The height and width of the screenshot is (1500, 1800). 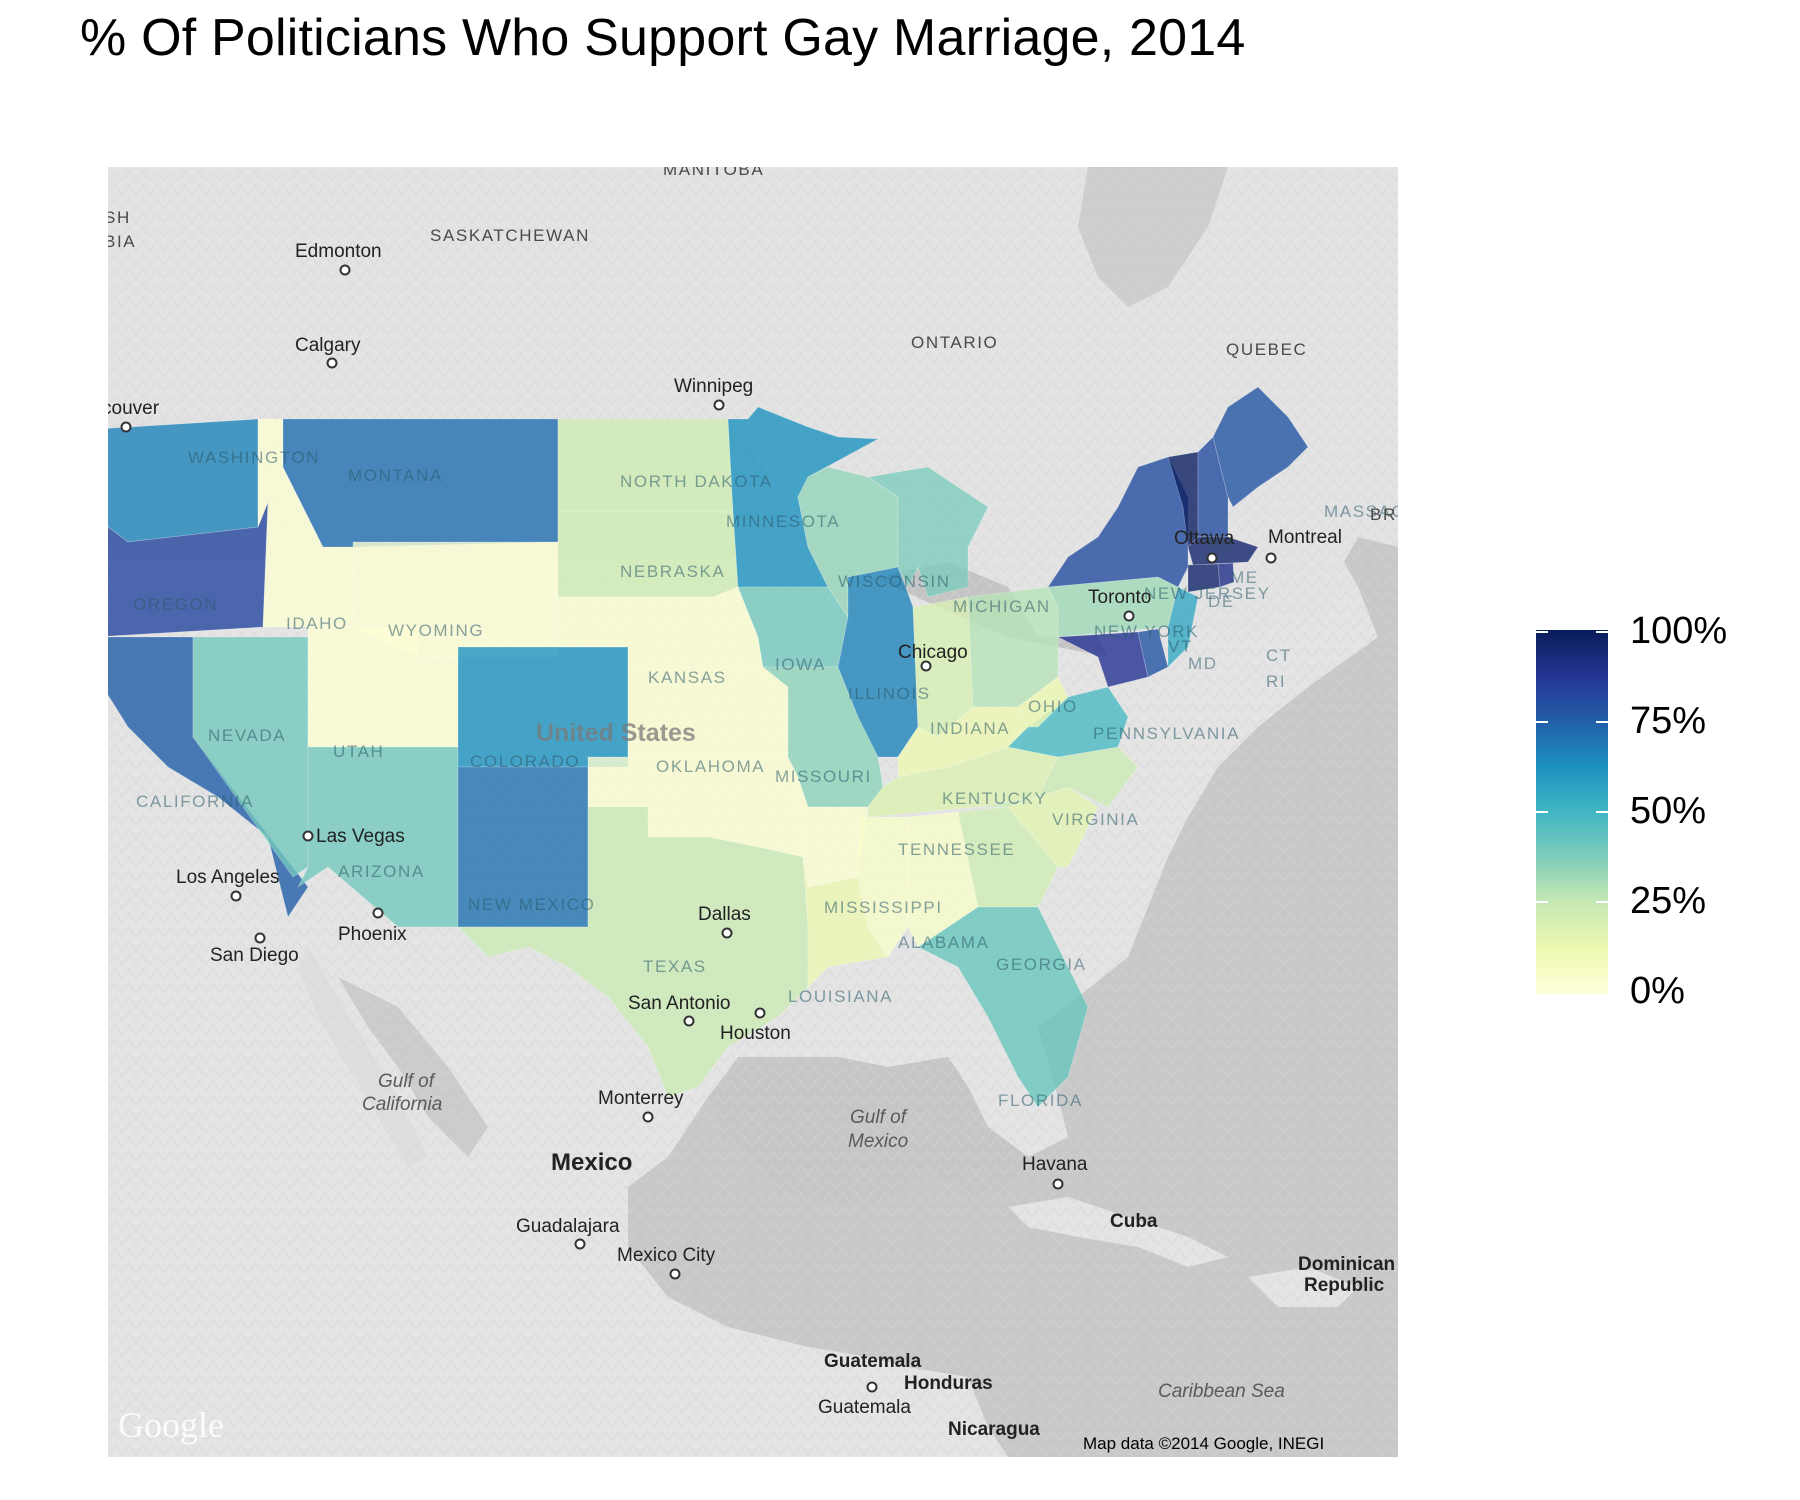 I want to click on state-label: ME, so click(x=1244, y=577).